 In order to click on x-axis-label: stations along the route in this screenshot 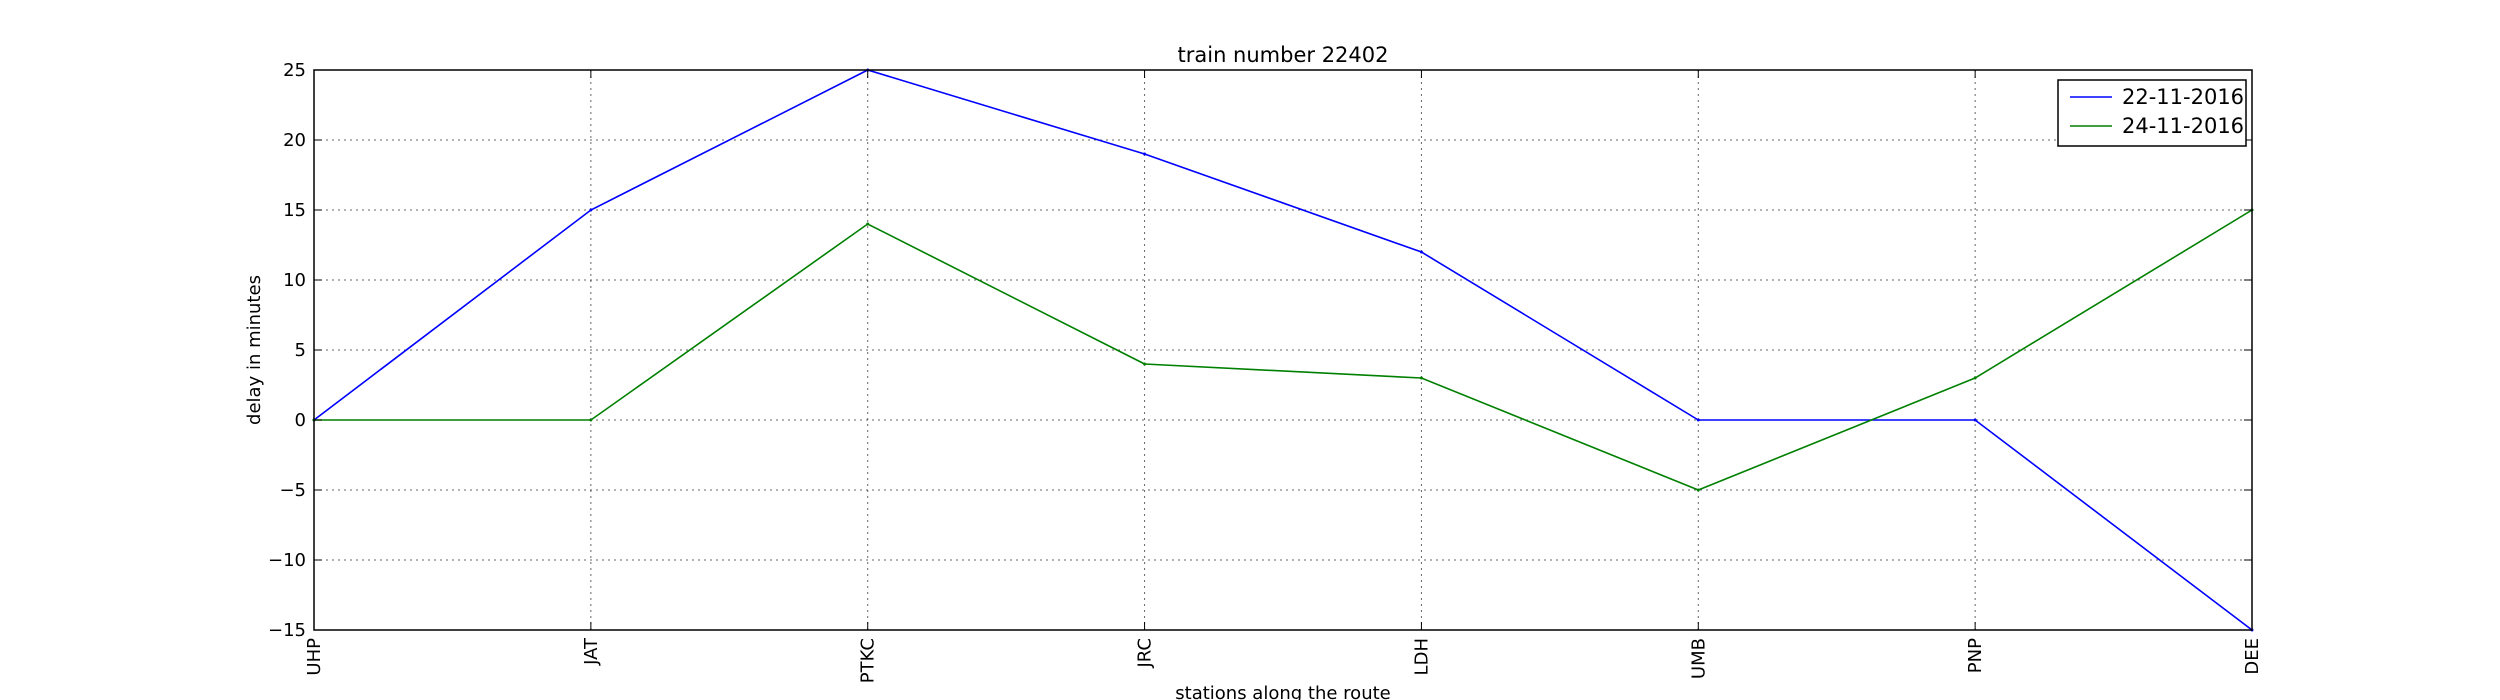, I will do `click(1282, 691)`.